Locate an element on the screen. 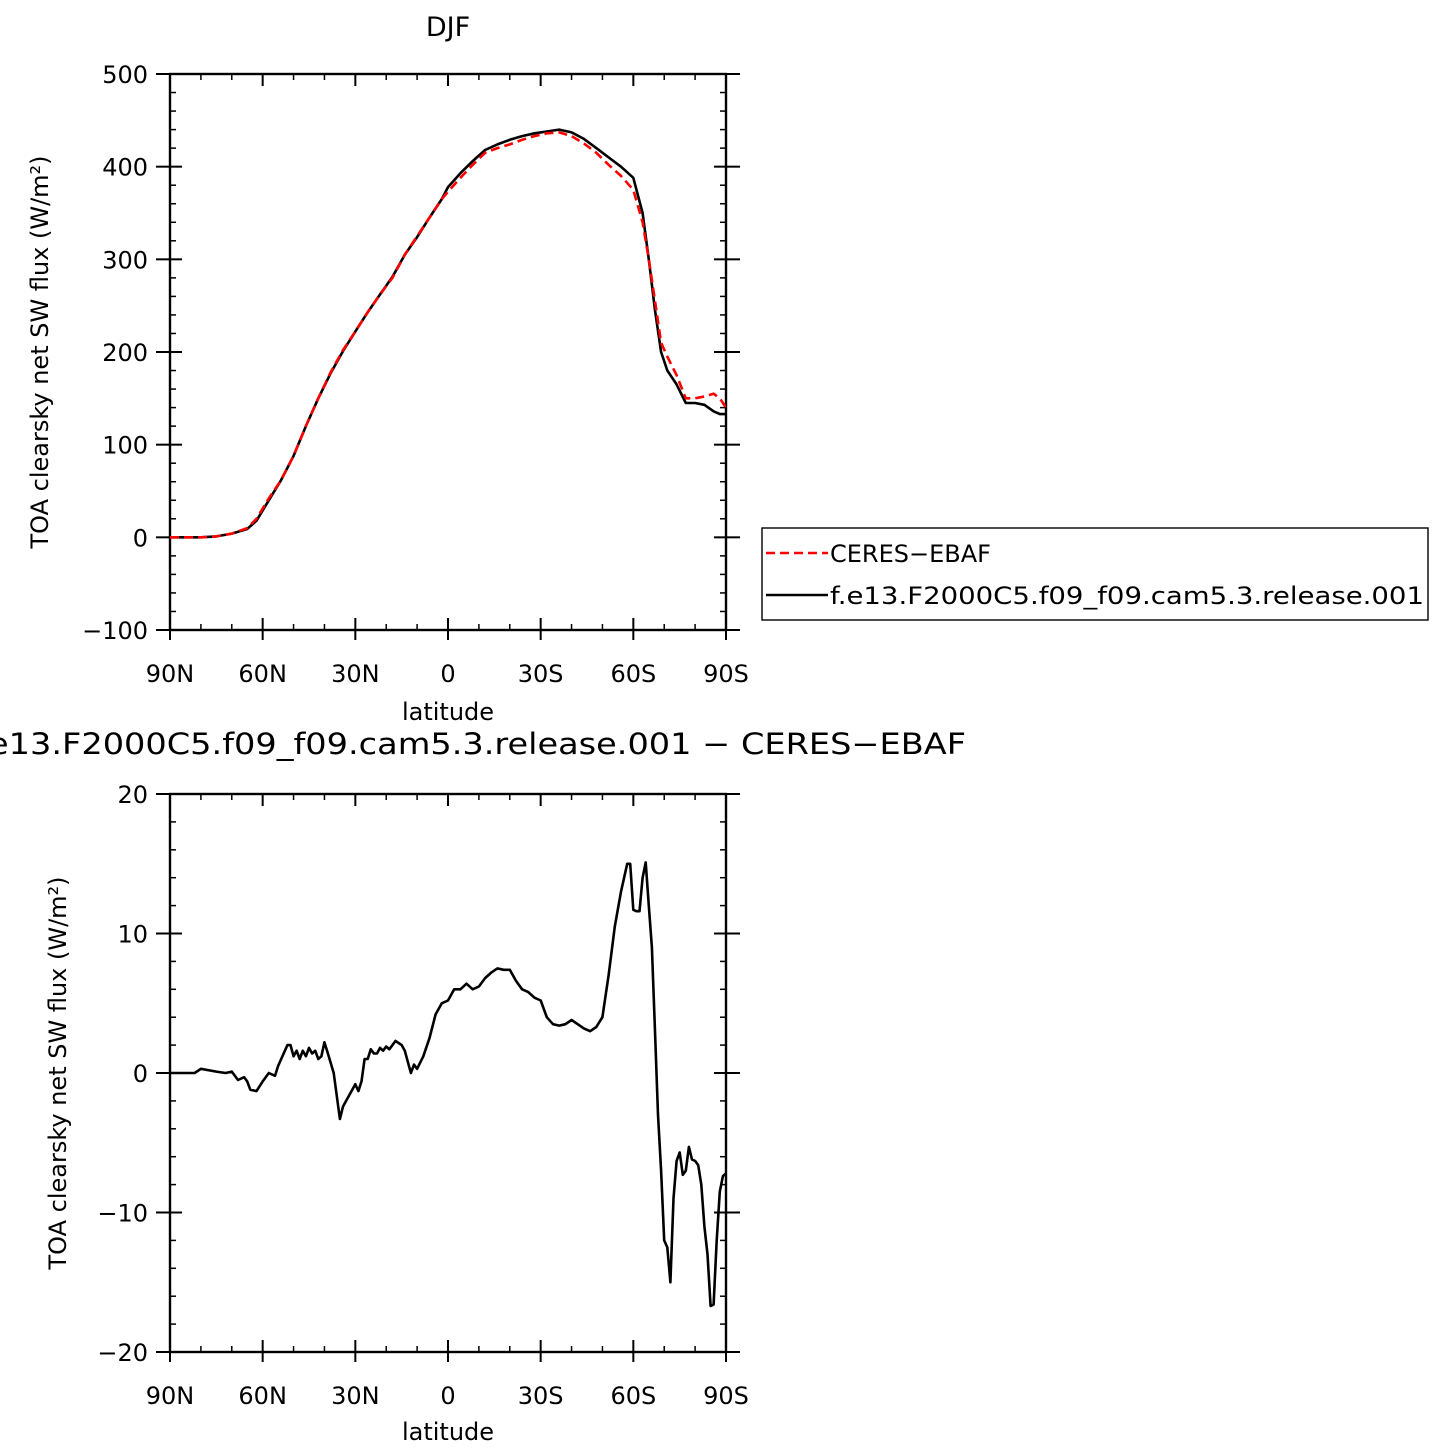  y-tick-label: 20 is located at coordinates (132, 795).